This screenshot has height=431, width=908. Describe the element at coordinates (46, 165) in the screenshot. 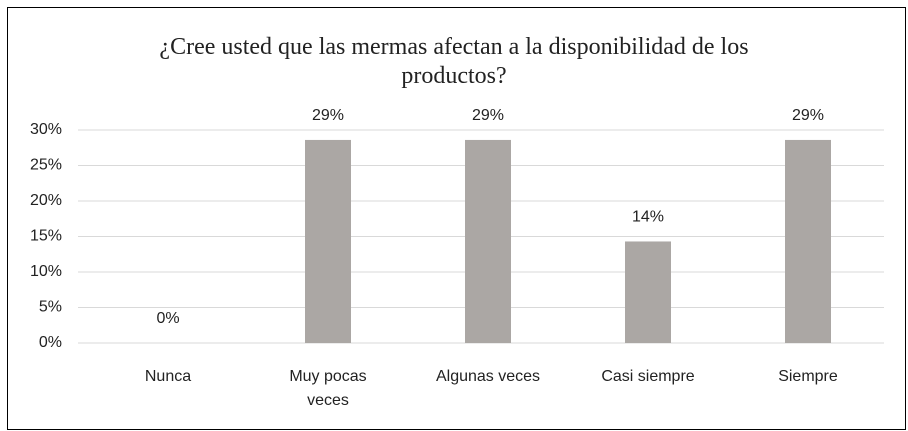

I see `y-tick-label: 25%` at that location.